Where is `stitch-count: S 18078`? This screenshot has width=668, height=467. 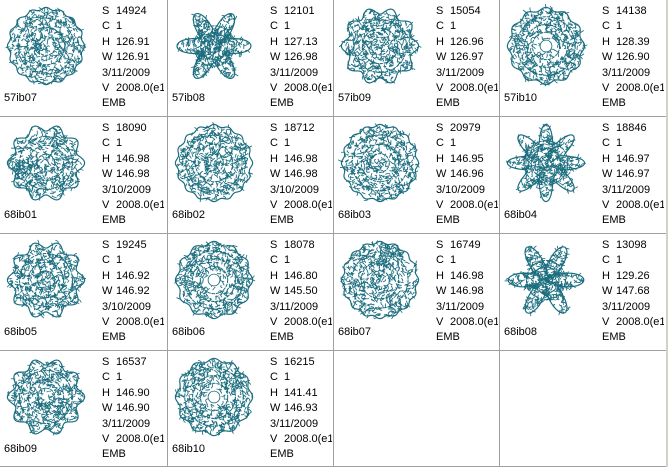 stitch-count: S 18078 is located at coordinates (301, 245).